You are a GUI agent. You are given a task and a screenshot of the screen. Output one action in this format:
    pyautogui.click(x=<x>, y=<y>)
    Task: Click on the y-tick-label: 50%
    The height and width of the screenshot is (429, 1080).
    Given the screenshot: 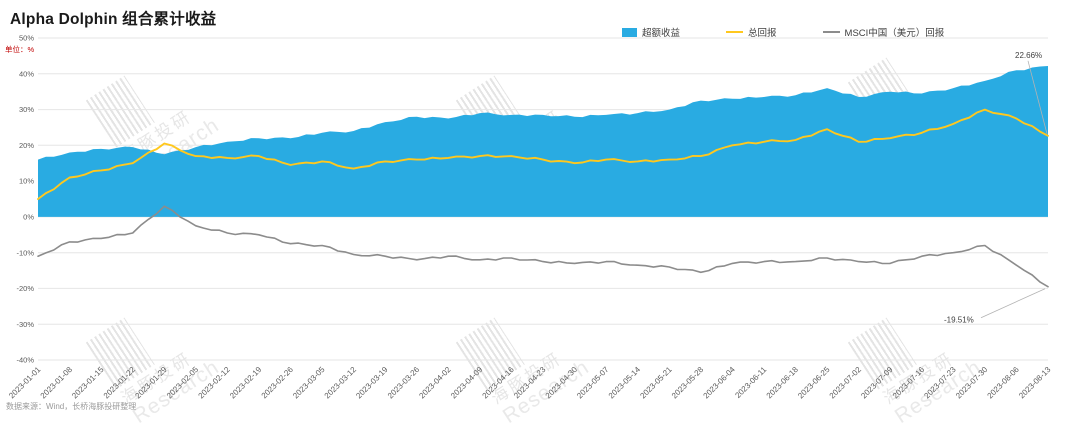 What is the action you would take?
    pyautogui.click(x=26, y=38)
    